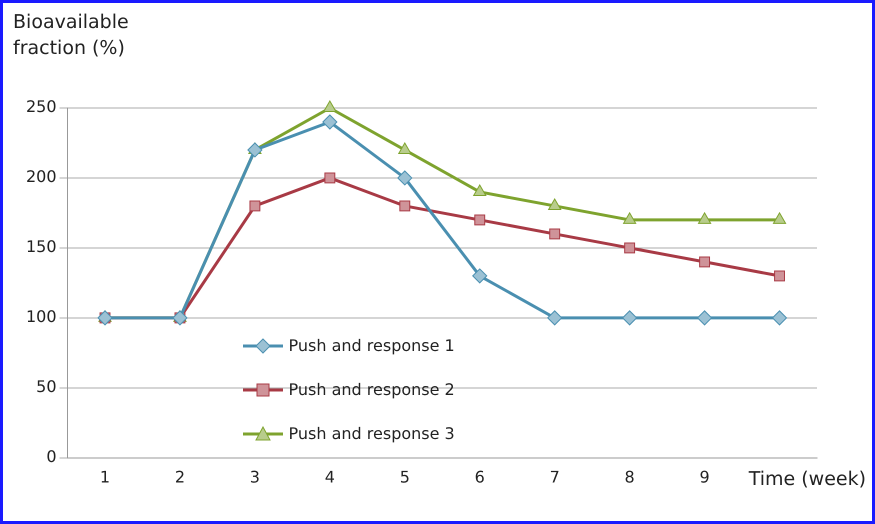 This screenshot has width=875, height=524. Describe the element at coordinates (371, 390) in the screenshot. I see `legend-label: Push and response 2` at that location.